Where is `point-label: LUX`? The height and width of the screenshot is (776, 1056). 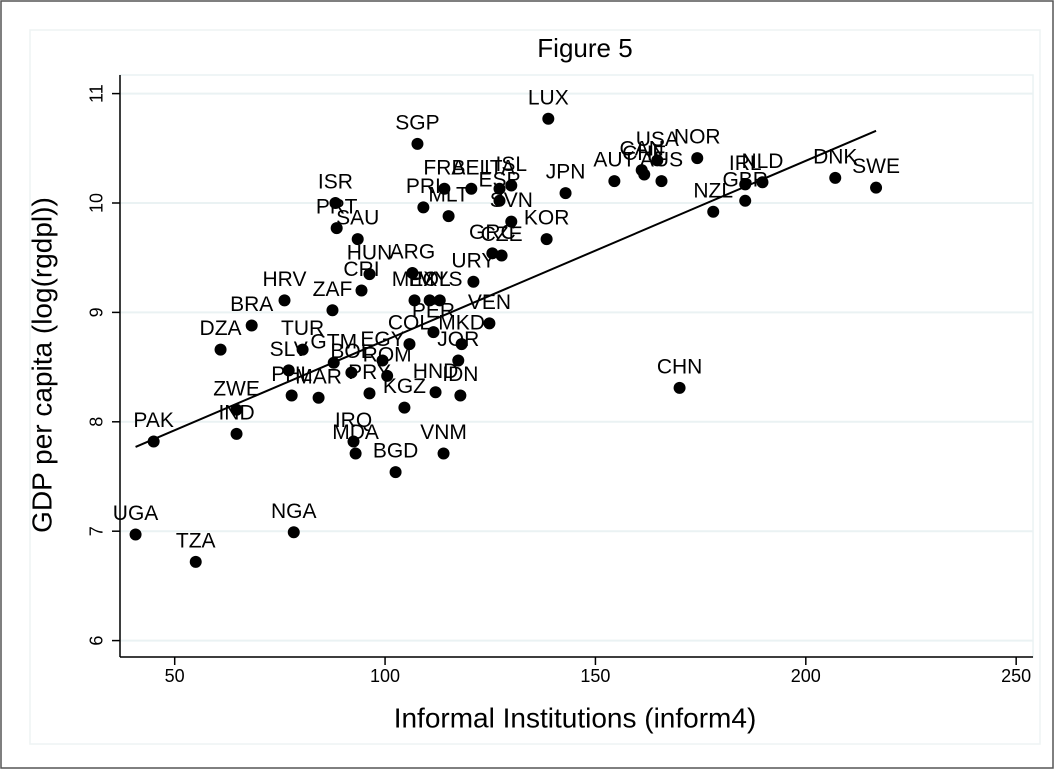
point-label: LUX is located at coordinates (548, 97).